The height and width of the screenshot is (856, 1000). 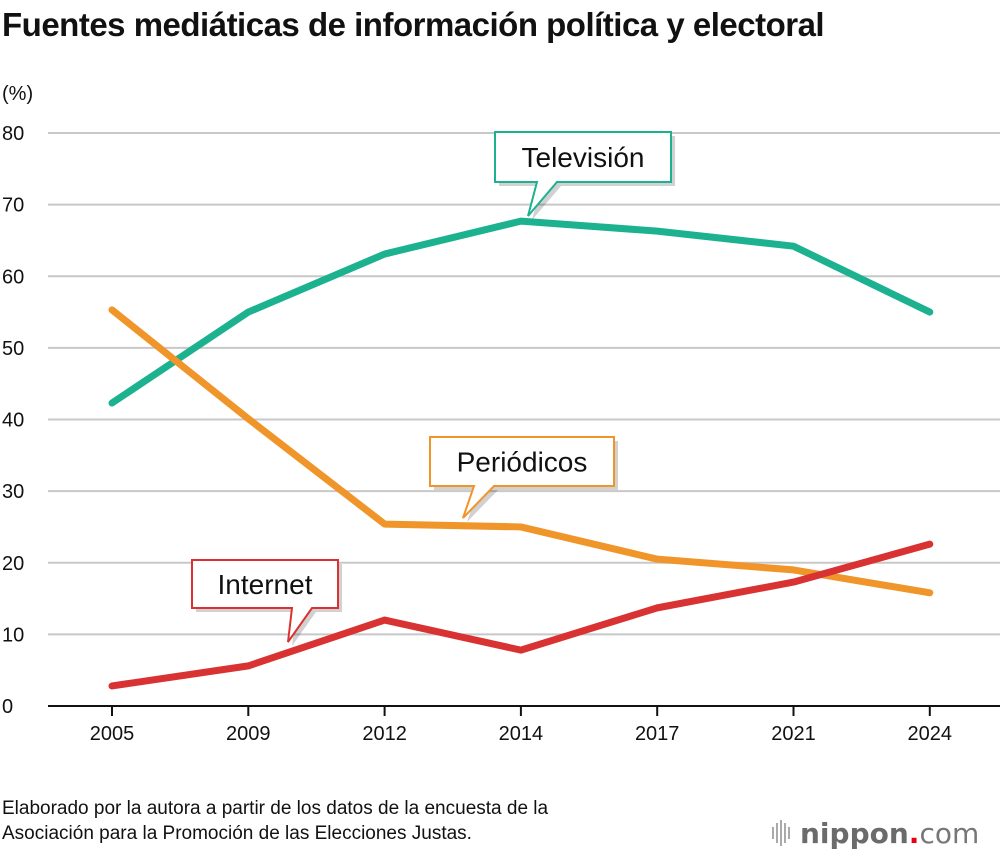 I want to click on x-tick-label: 2005, so click(x=112, y=734).